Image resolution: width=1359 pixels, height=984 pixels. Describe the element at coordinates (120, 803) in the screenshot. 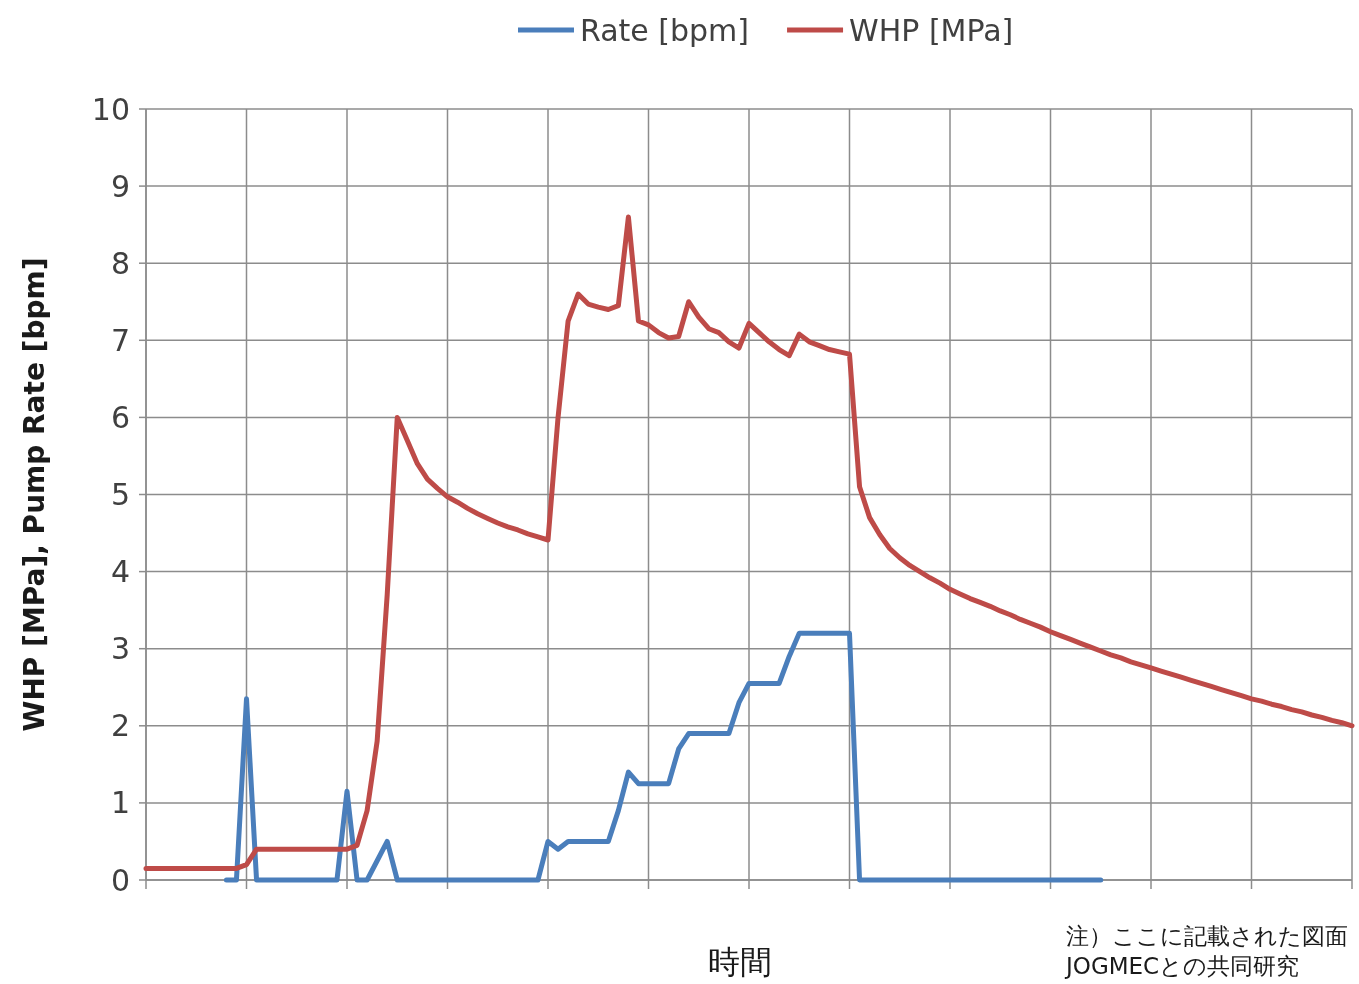

I see `y-tick-label: 1` at that location.